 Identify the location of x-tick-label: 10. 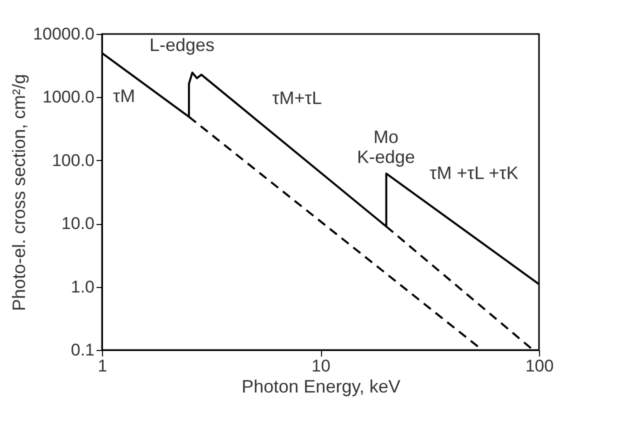
(321, 366).